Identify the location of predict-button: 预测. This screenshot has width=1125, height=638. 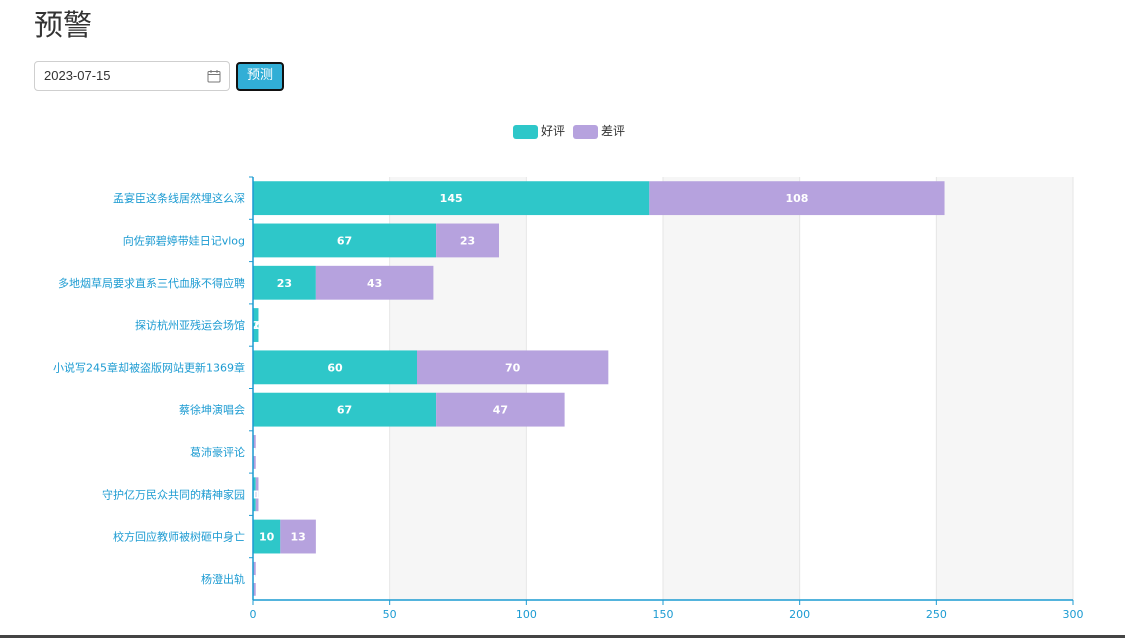
(260, 76).